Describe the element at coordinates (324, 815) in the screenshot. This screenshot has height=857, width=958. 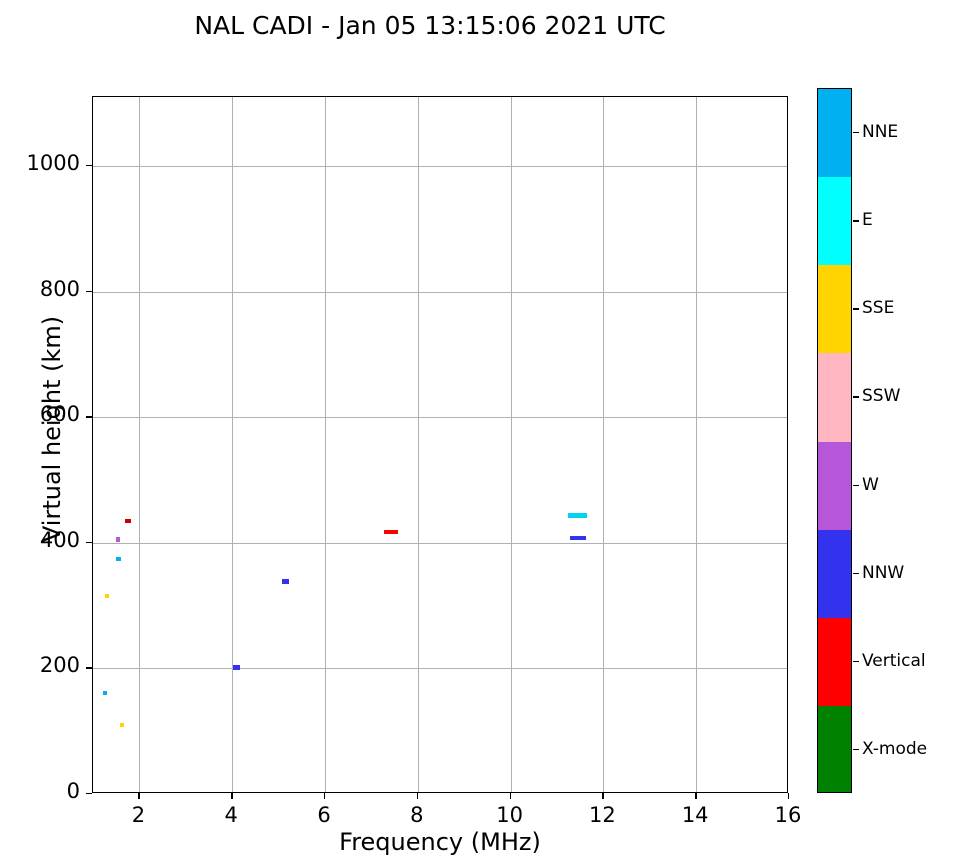
I see `x-axis-tick-label: 6` at that location.